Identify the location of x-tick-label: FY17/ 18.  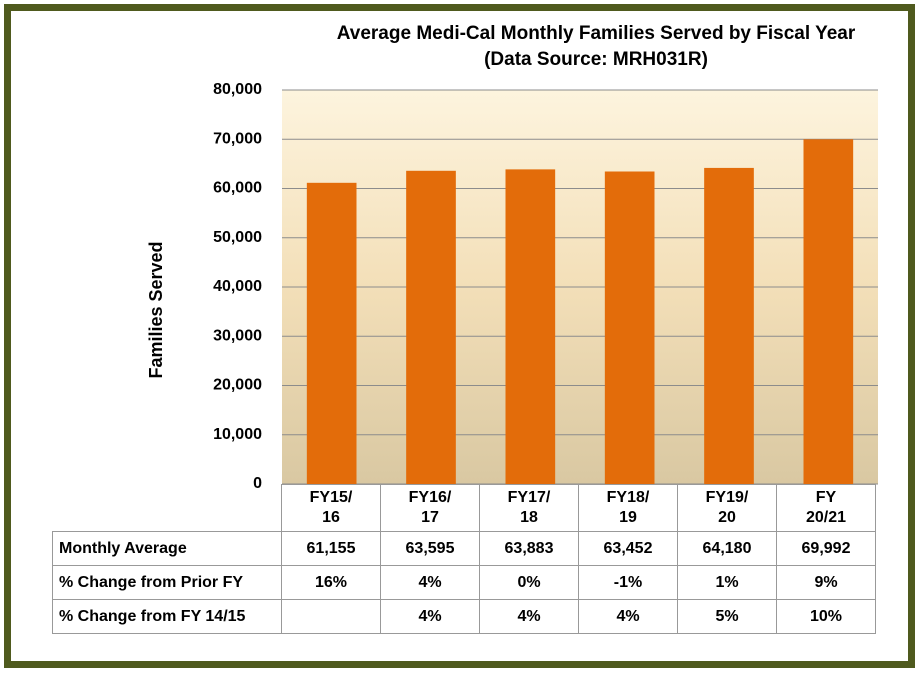
(529, 508).